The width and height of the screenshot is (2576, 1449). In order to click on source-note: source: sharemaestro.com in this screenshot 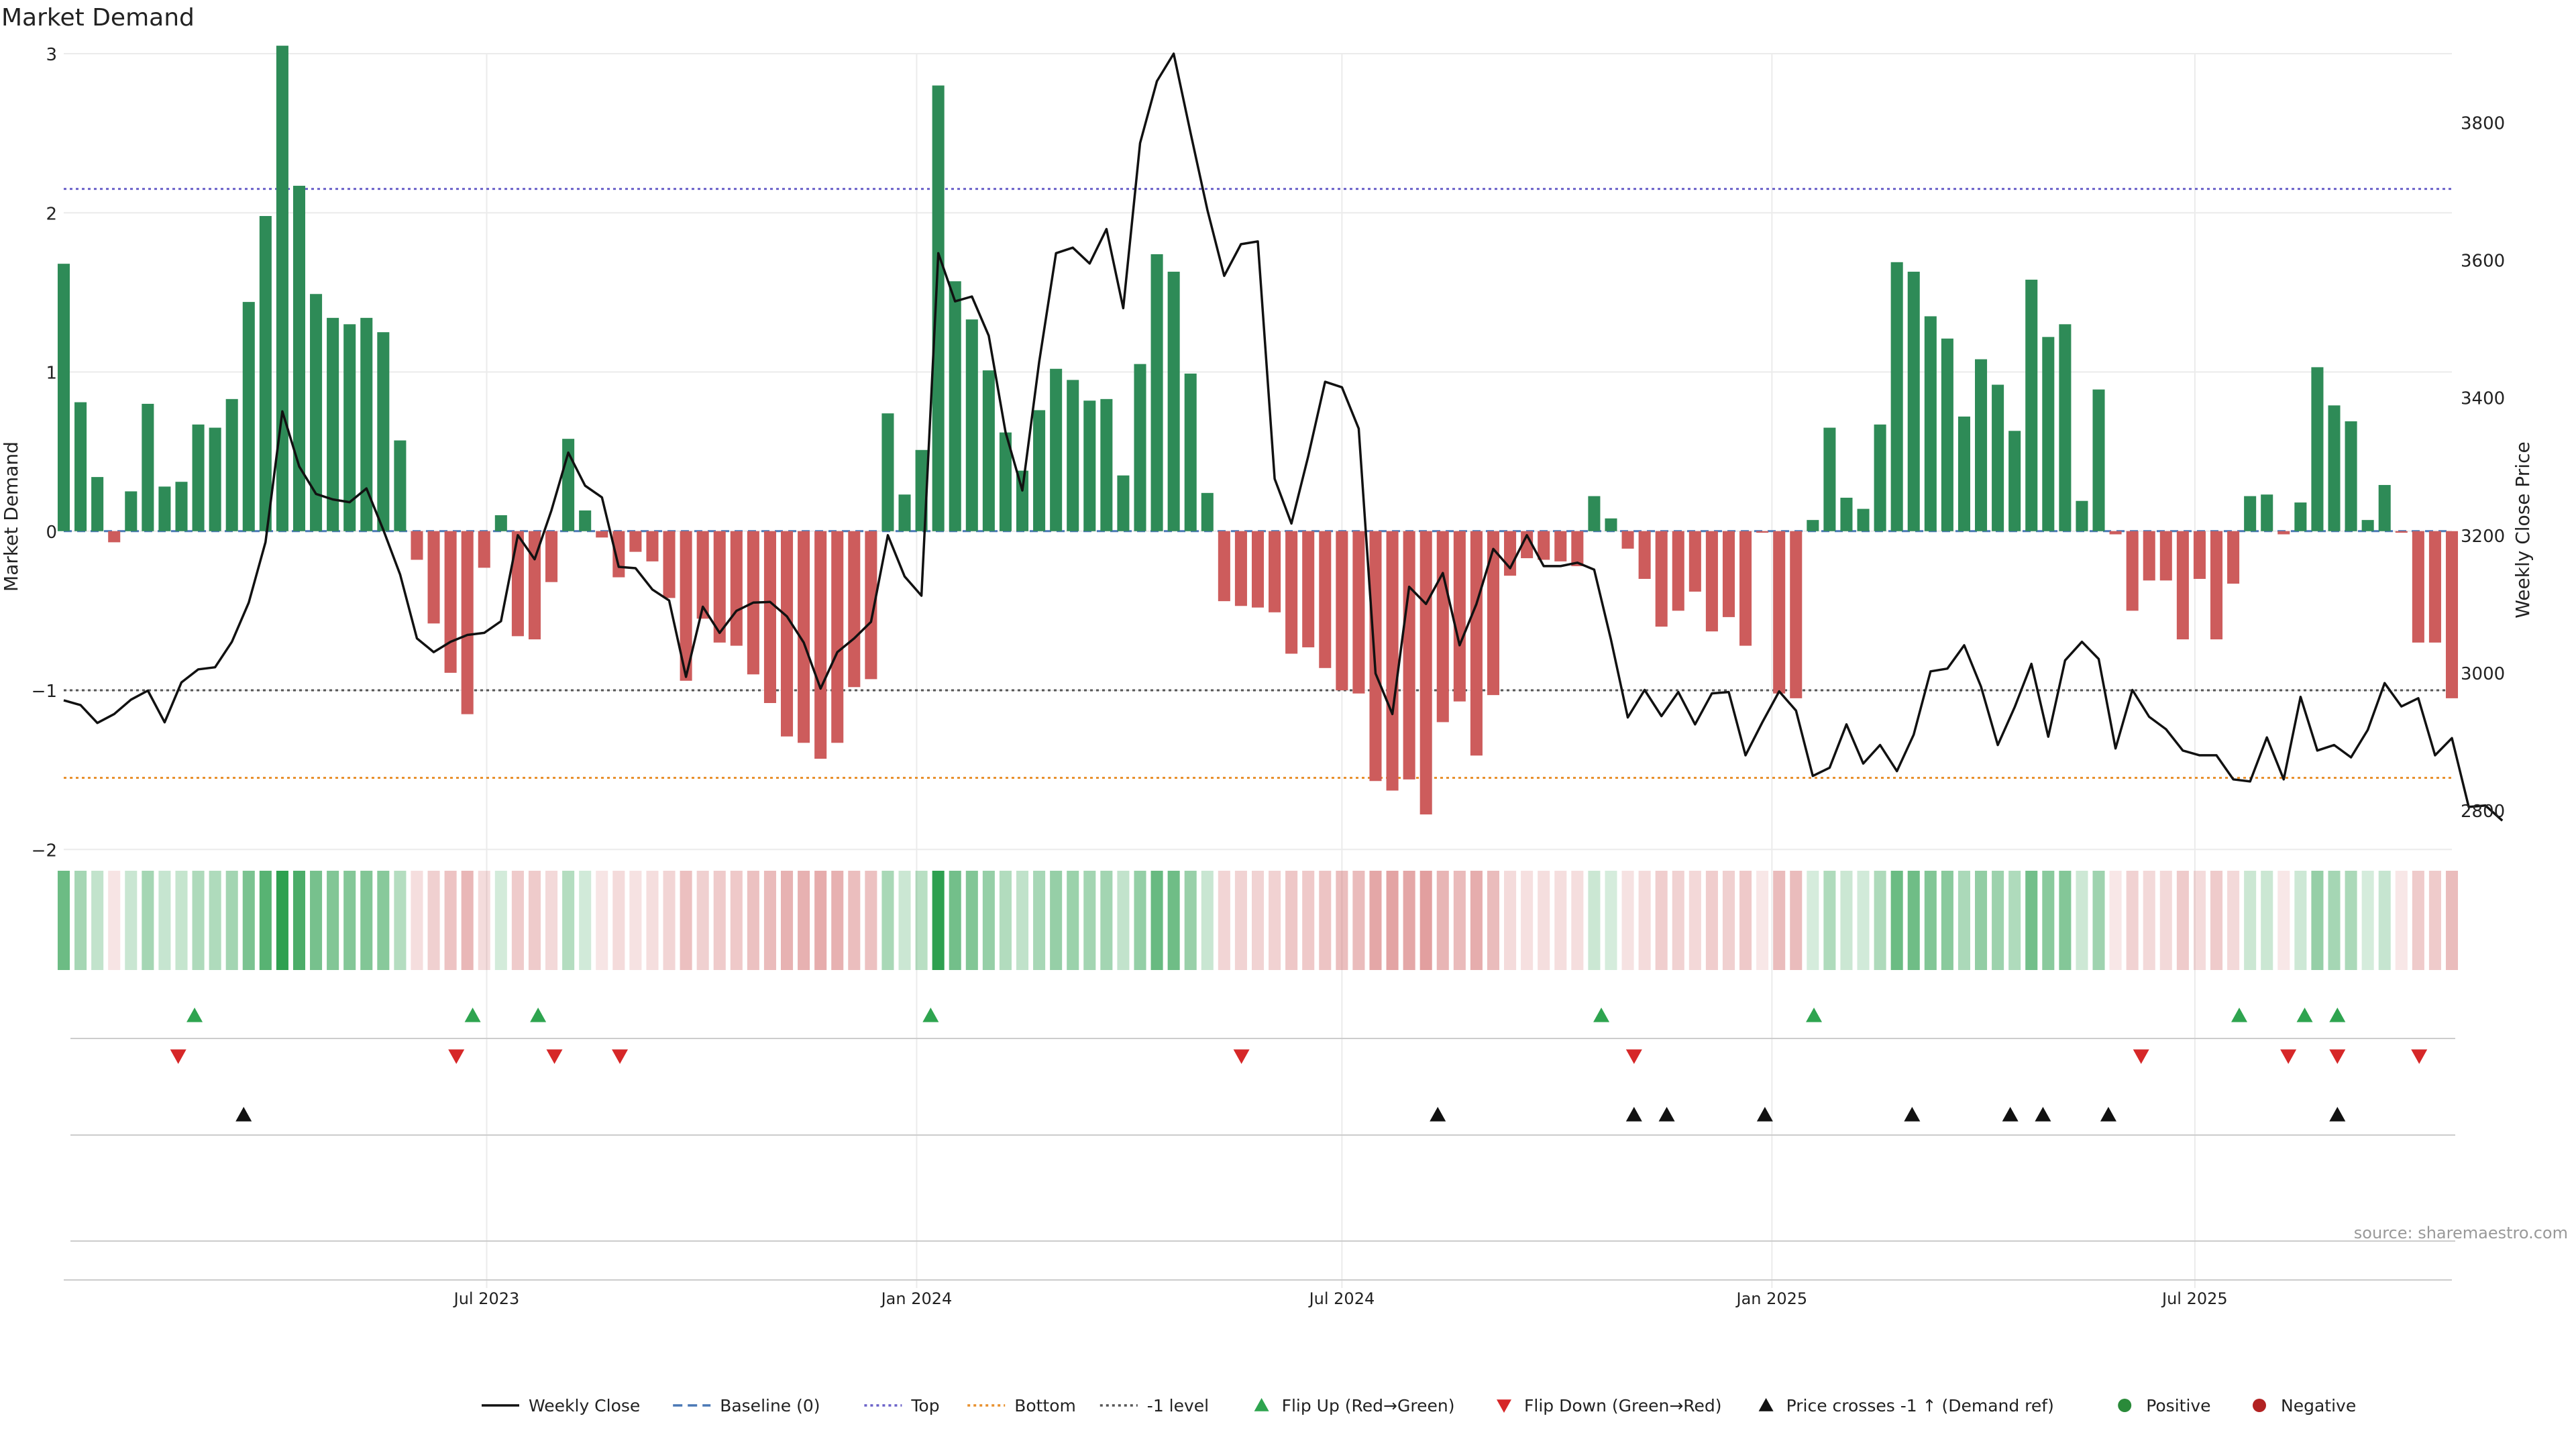, I will do `click(2461, 1233)`.